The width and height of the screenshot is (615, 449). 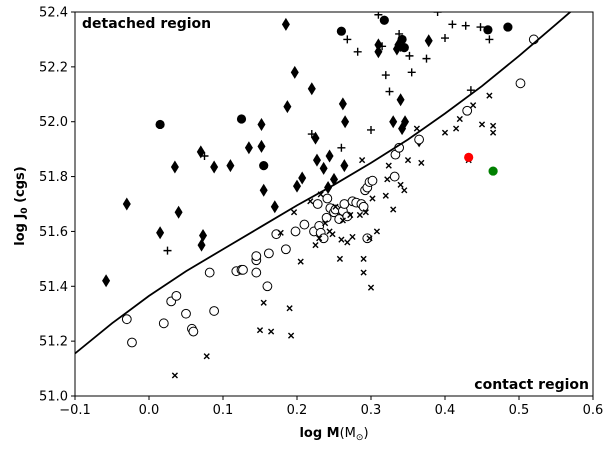 What do you see at coordinates (445, 410) in the screenshot?
I see `x-tick-label: 0.4` at bounding box center [445, 410].